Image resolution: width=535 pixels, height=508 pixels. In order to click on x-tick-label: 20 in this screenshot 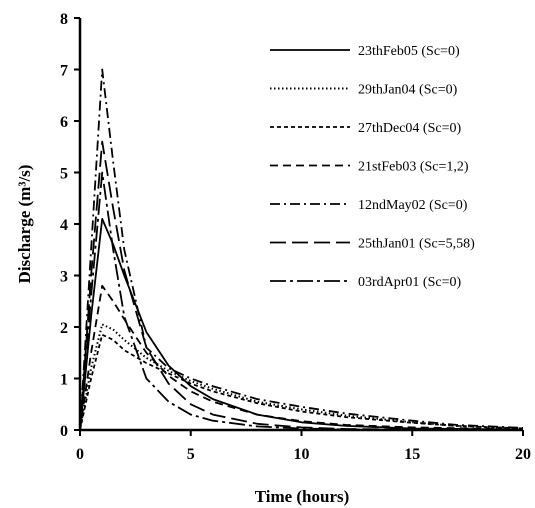, I will do `click(523, 454)`.